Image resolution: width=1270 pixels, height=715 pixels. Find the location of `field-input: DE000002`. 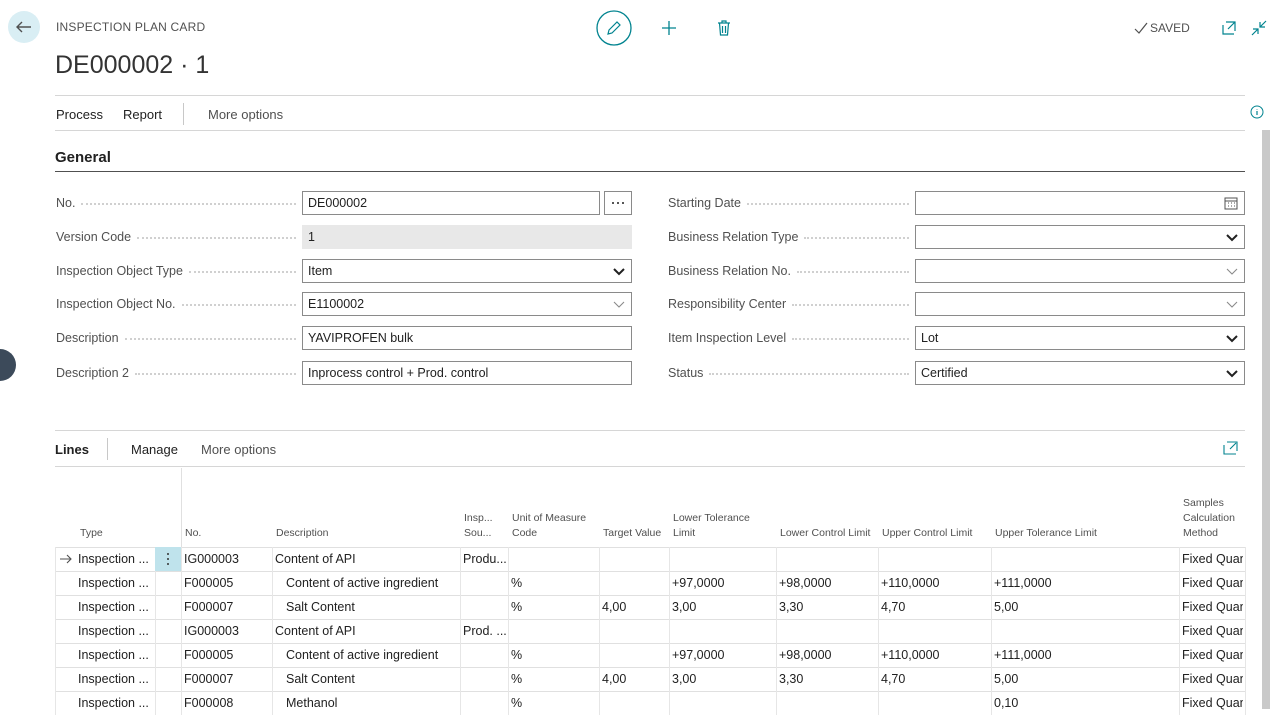

field-input: DE000002 is located at coordinates (451, 203).